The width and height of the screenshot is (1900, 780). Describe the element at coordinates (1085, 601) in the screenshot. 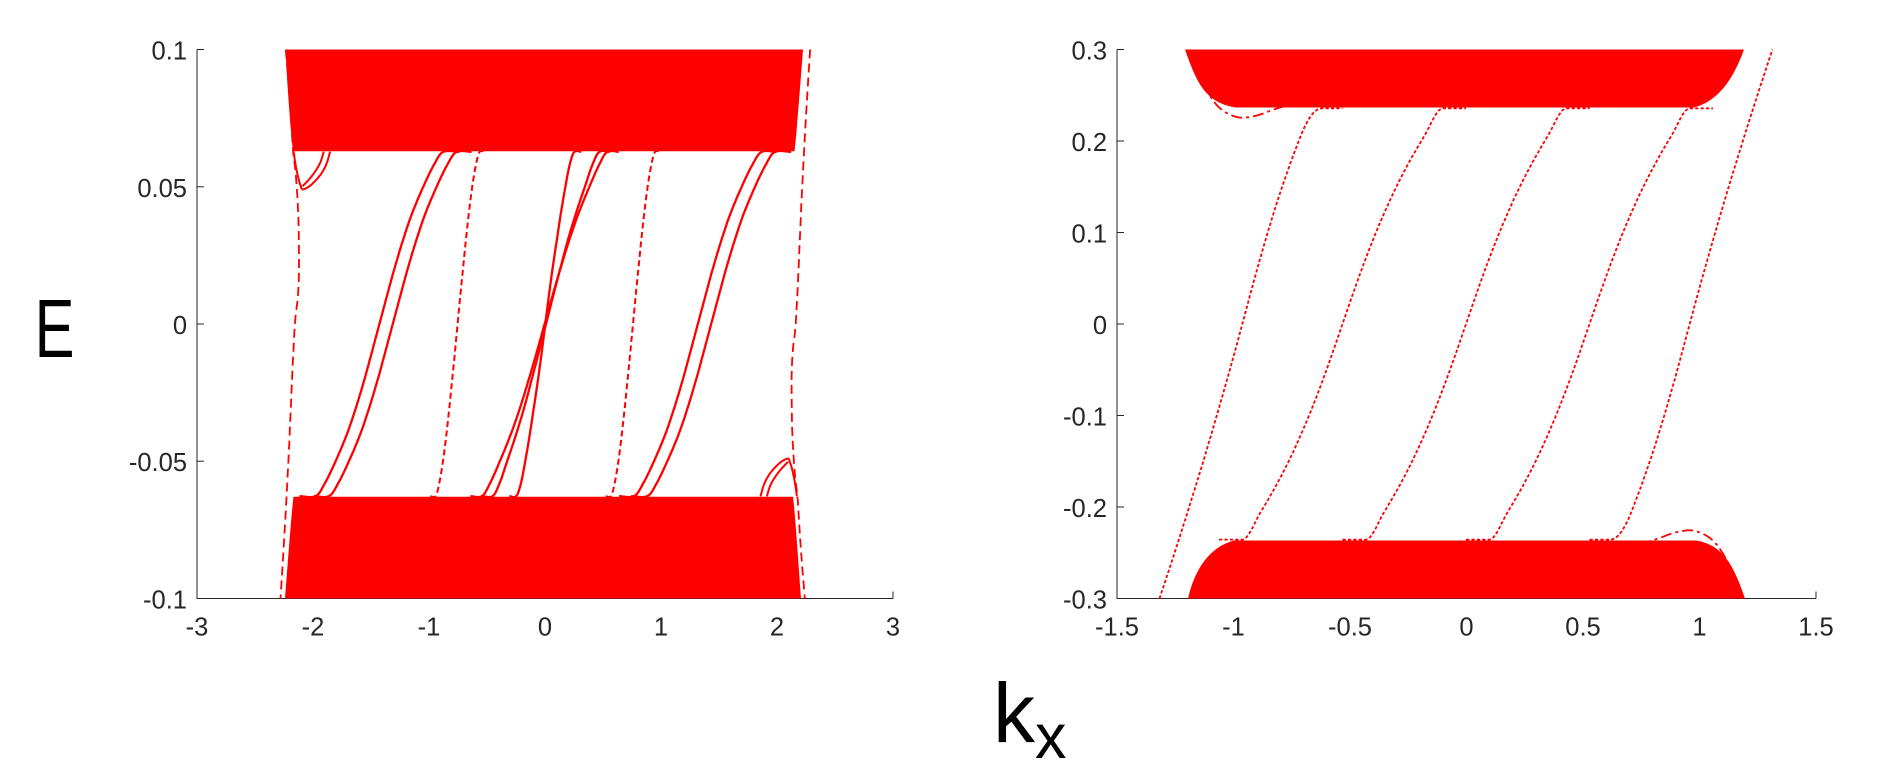

I see `svg-text: -0.3` at that location.